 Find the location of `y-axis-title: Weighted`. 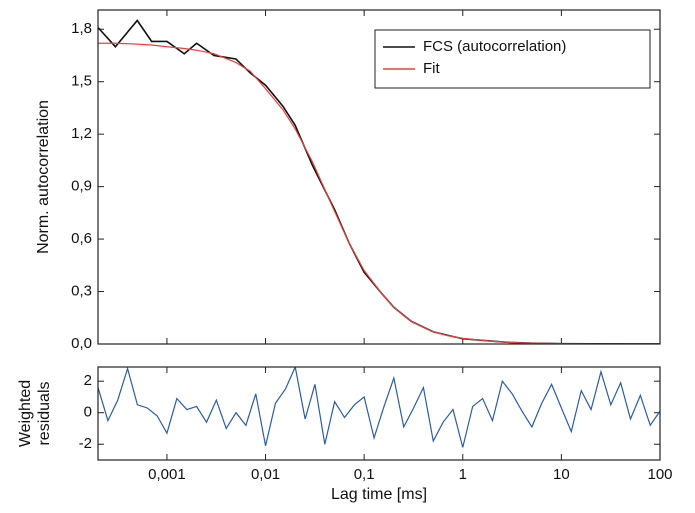

y-axis-title: Weighted is located at coordinates (25, 413).